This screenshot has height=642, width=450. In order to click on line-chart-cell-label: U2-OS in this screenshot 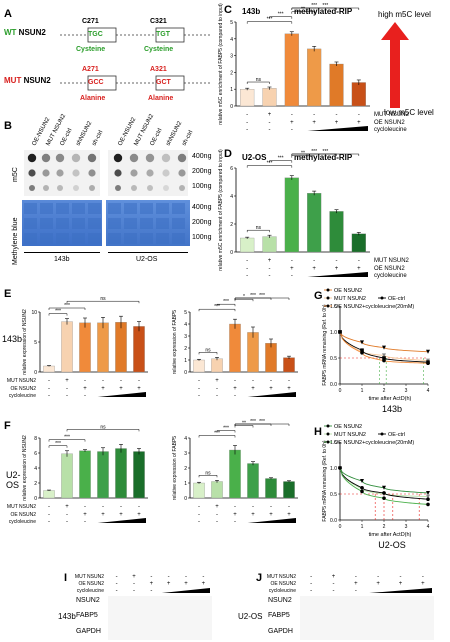, I will do `click(392, 545)`.